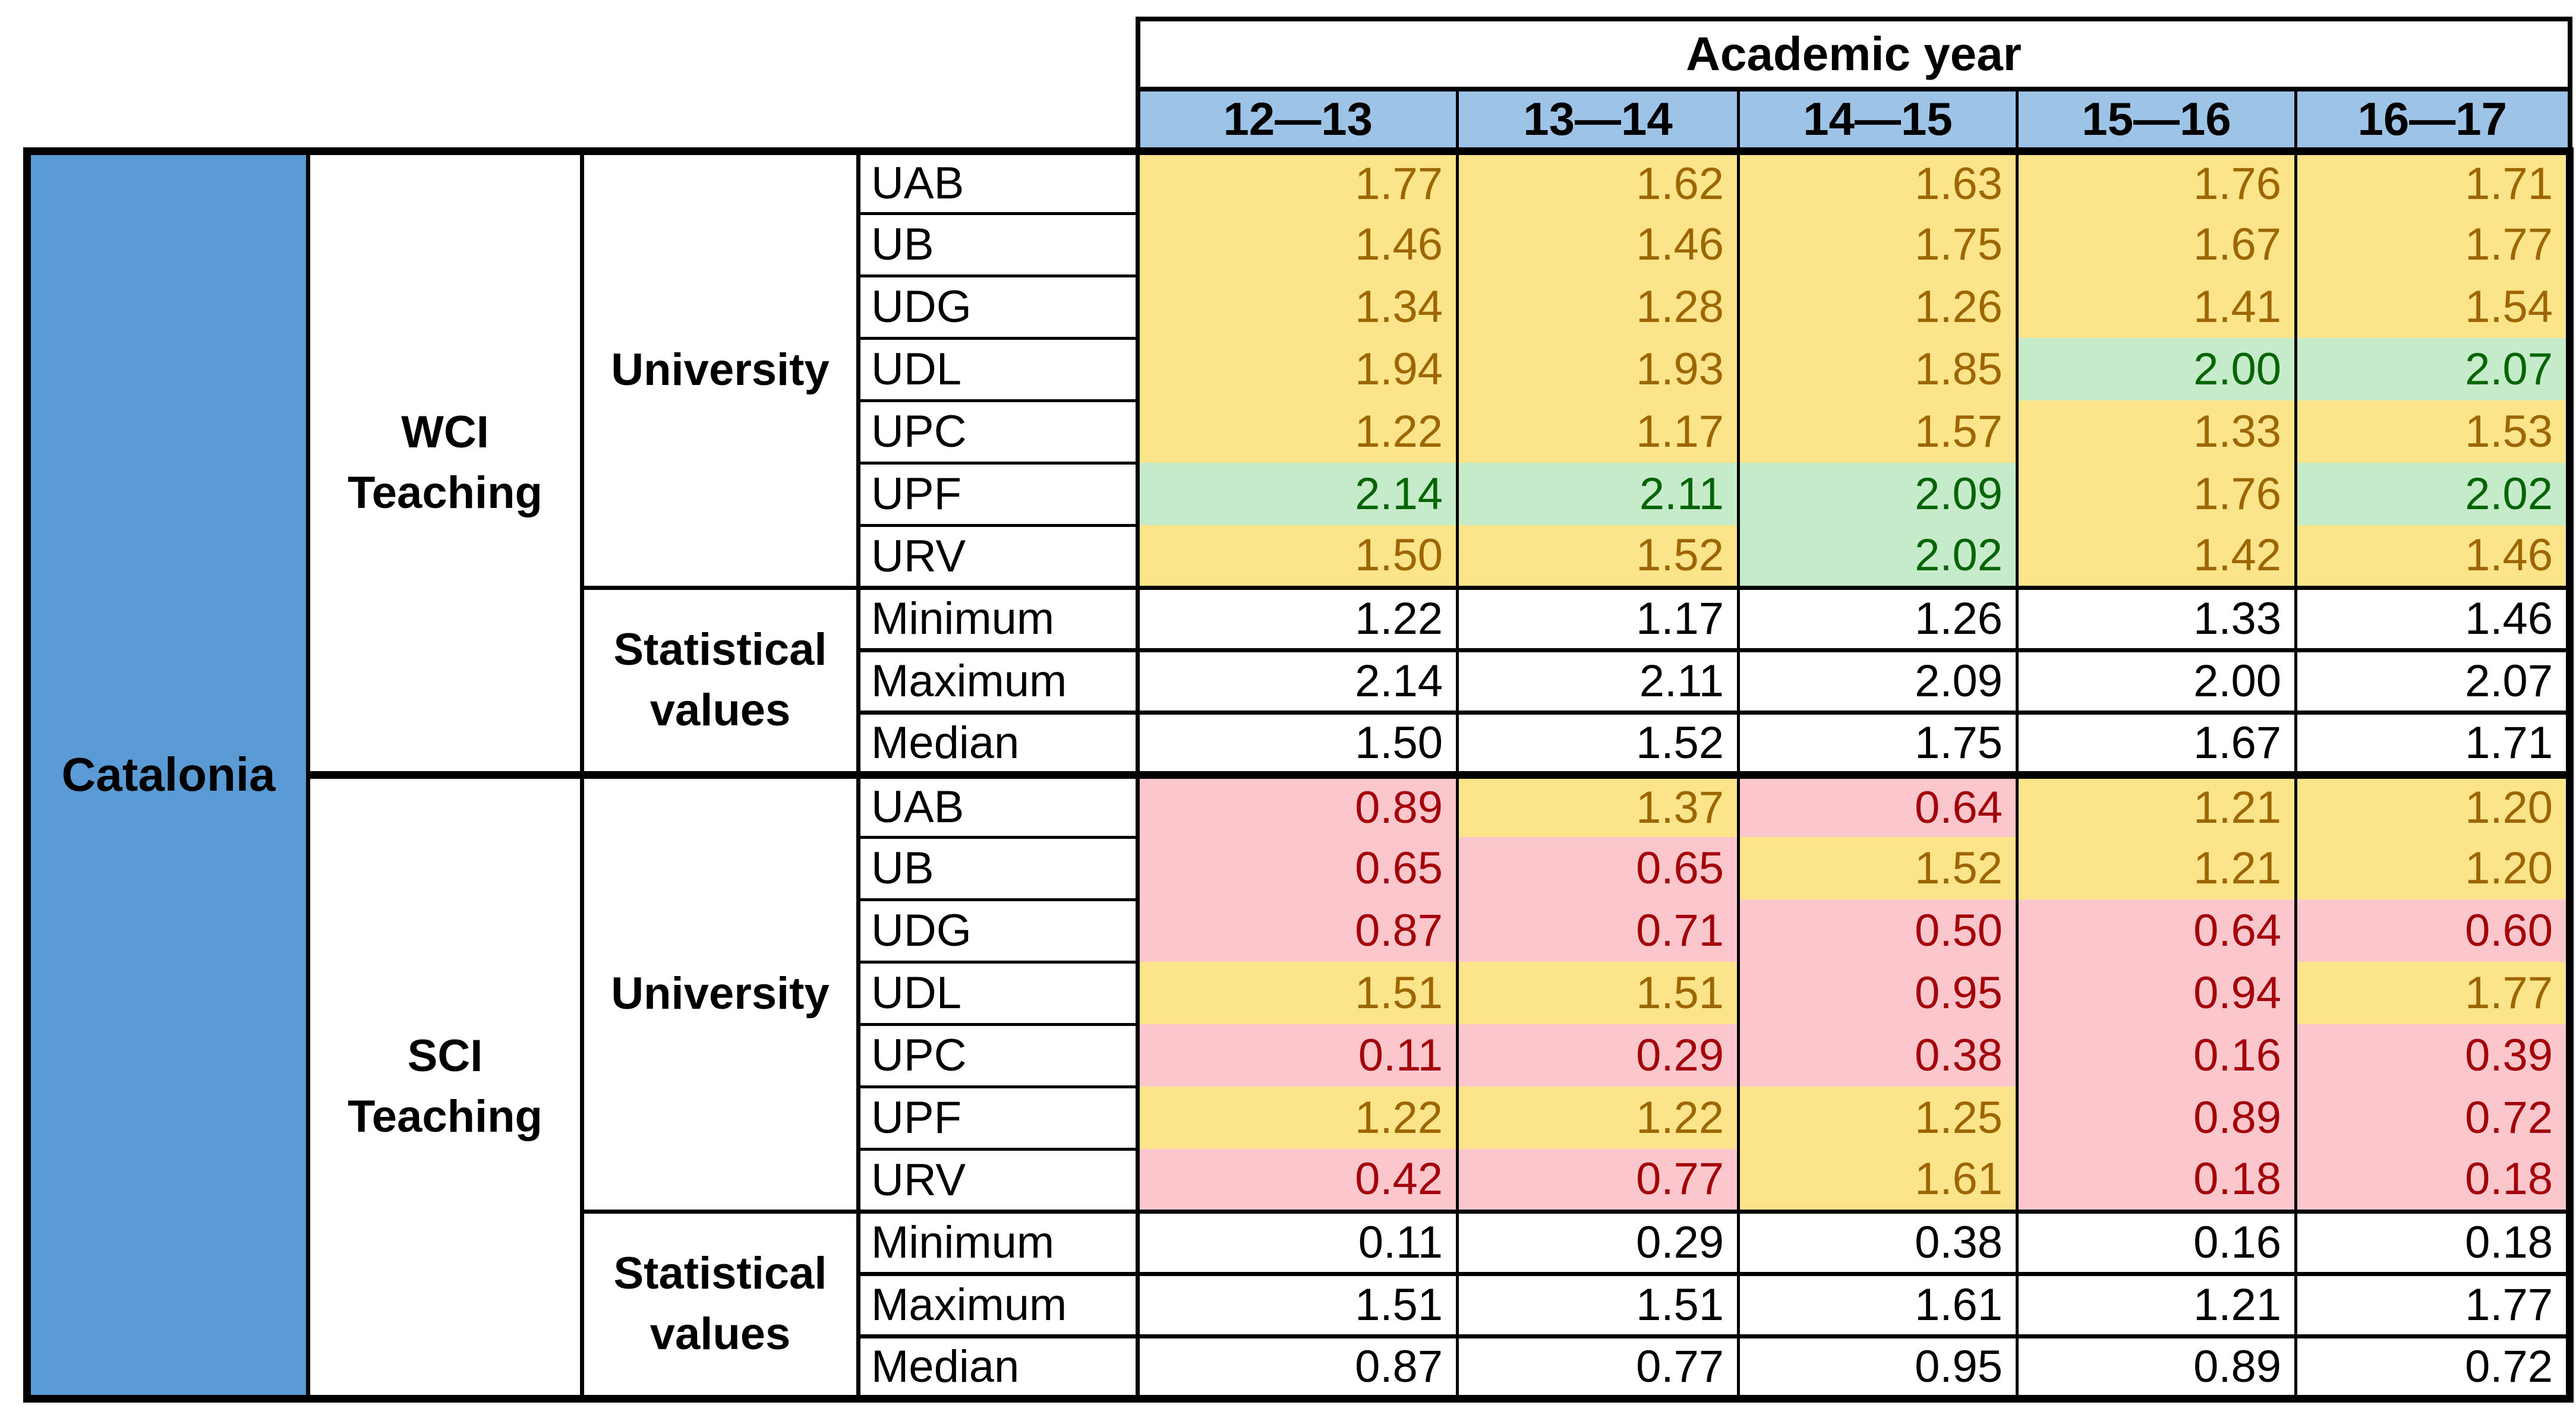 Image resolution: width=2576 pixels, height=1424 pixels. Describe the element at coordinates (2157, 1055) in the screenshot. I see `value-cell: 0.16` at that location.